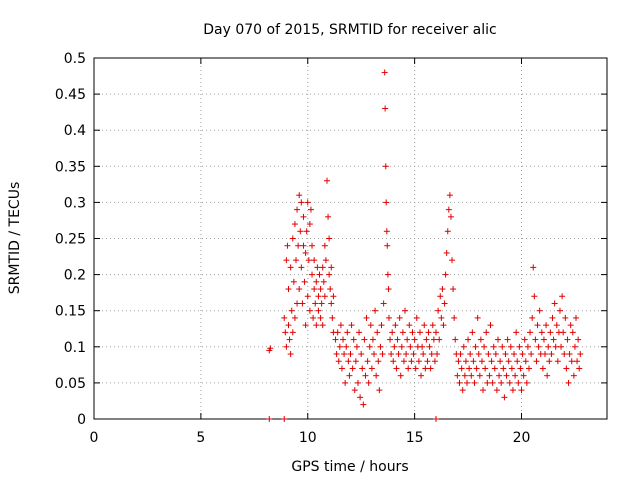 The image size is (640, 480). I want to click on x-tick-label: 15, so click(415, 438).